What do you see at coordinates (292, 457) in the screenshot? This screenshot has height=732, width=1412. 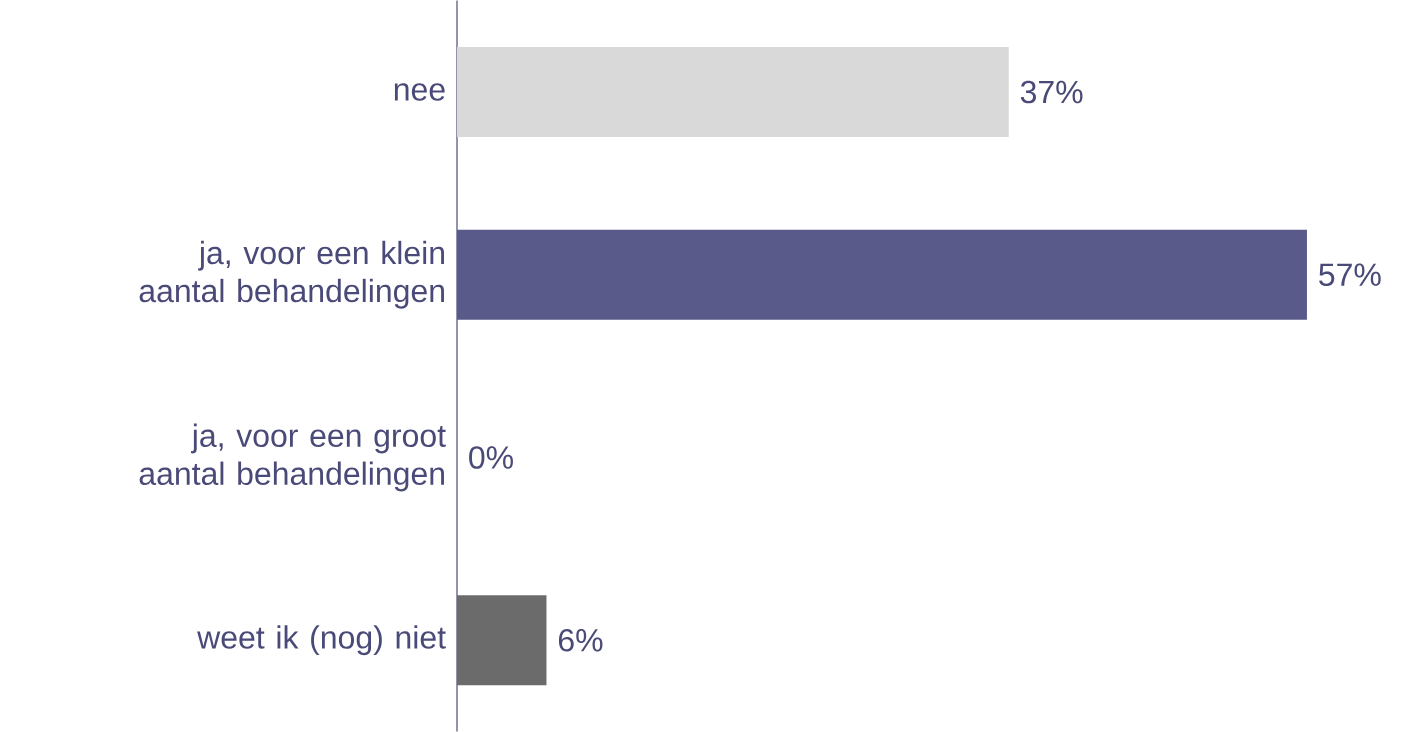 I see `y-tick-label: ja, voor een groot aantal behandelingen` at bounding box center [292, 457].